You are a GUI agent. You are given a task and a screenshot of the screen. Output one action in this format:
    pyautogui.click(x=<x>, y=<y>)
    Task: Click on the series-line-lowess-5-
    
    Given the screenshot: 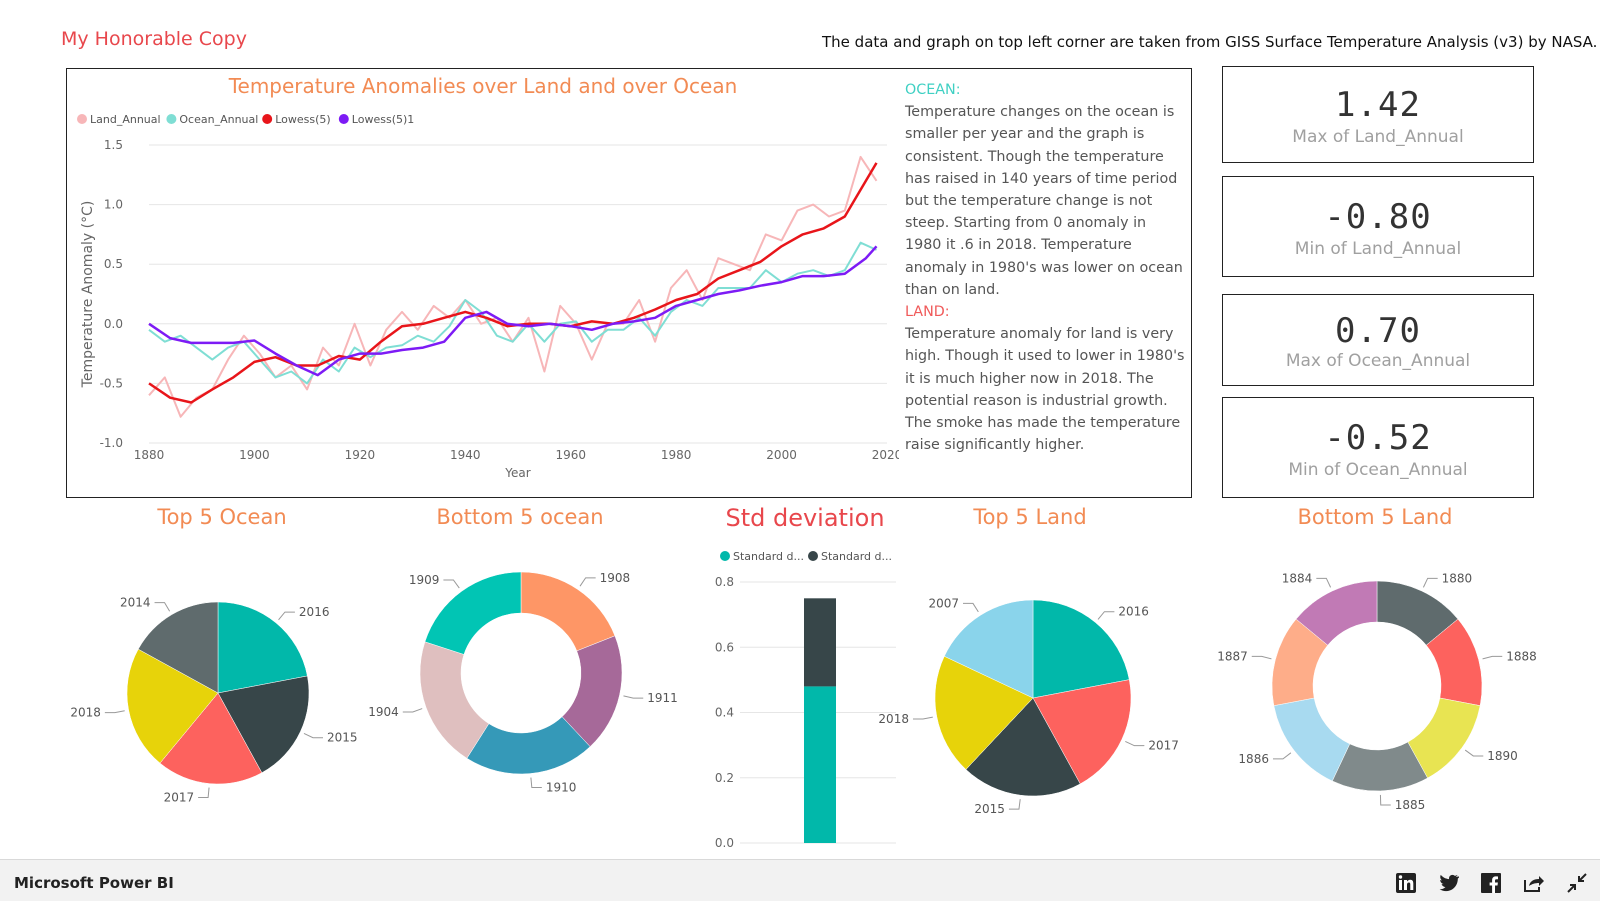 What is the action you would take?
    pyautogui.click(x=513, y=283)
    